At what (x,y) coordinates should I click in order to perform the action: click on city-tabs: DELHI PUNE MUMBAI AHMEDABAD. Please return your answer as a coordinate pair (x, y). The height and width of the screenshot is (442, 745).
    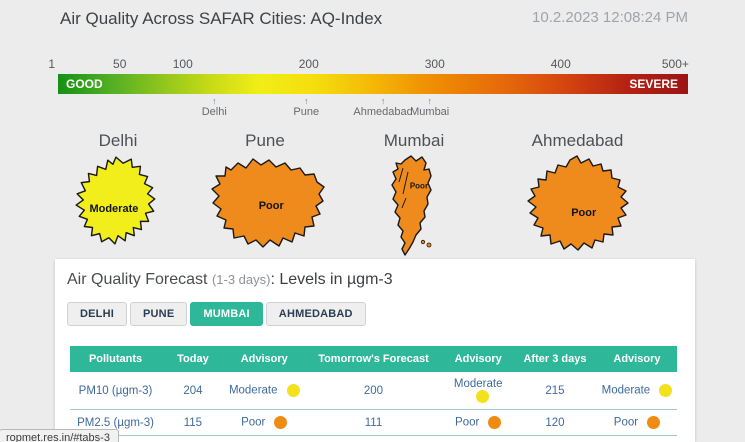
    Looking at the image, I should click on (375, 314).